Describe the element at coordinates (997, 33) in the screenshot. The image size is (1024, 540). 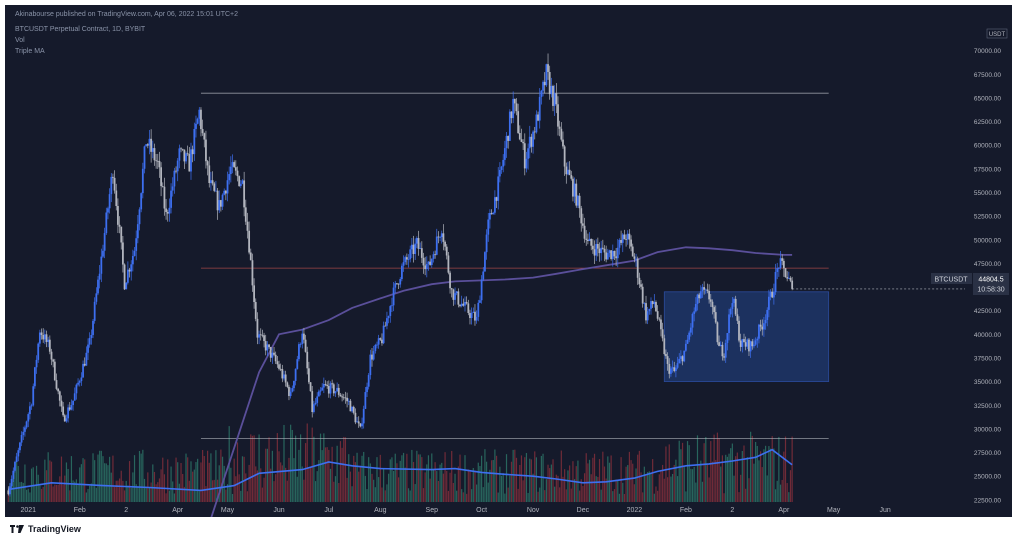
I see `currency-tag: USDT` at that location.